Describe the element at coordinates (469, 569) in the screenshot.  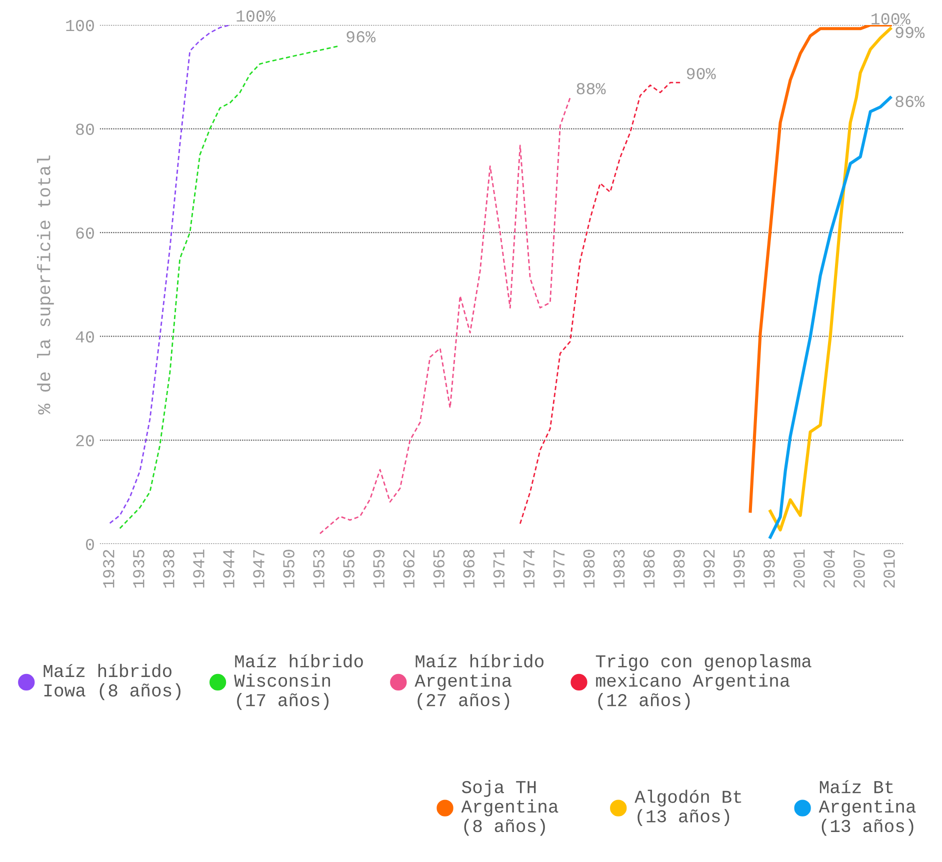
I see `x-tick-label: 1968` at that location.